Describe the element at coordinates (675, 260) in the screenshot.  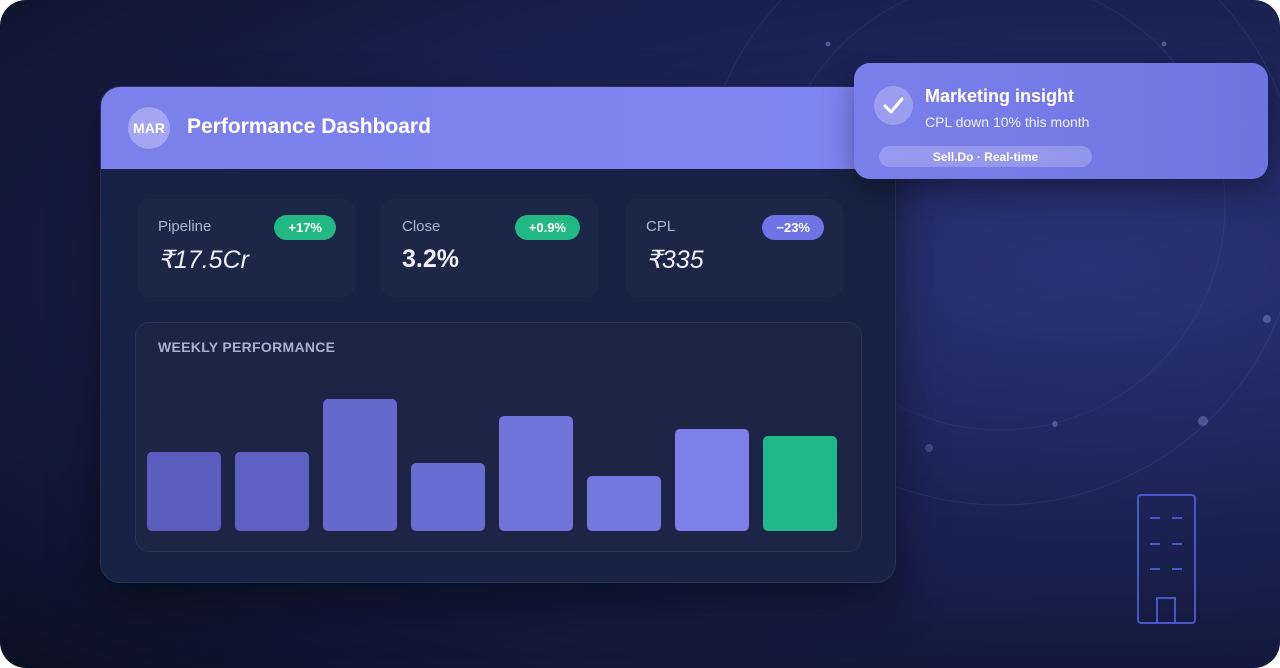
I see `kpi-value: ₹335` at that location.